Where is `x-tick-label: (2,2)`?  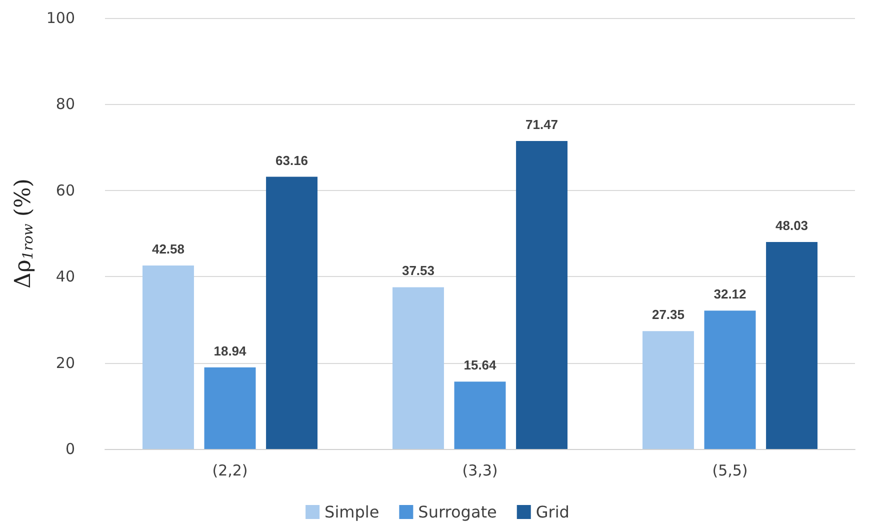
x-tick-label: (2,2) is located at coordinates (230, 471).